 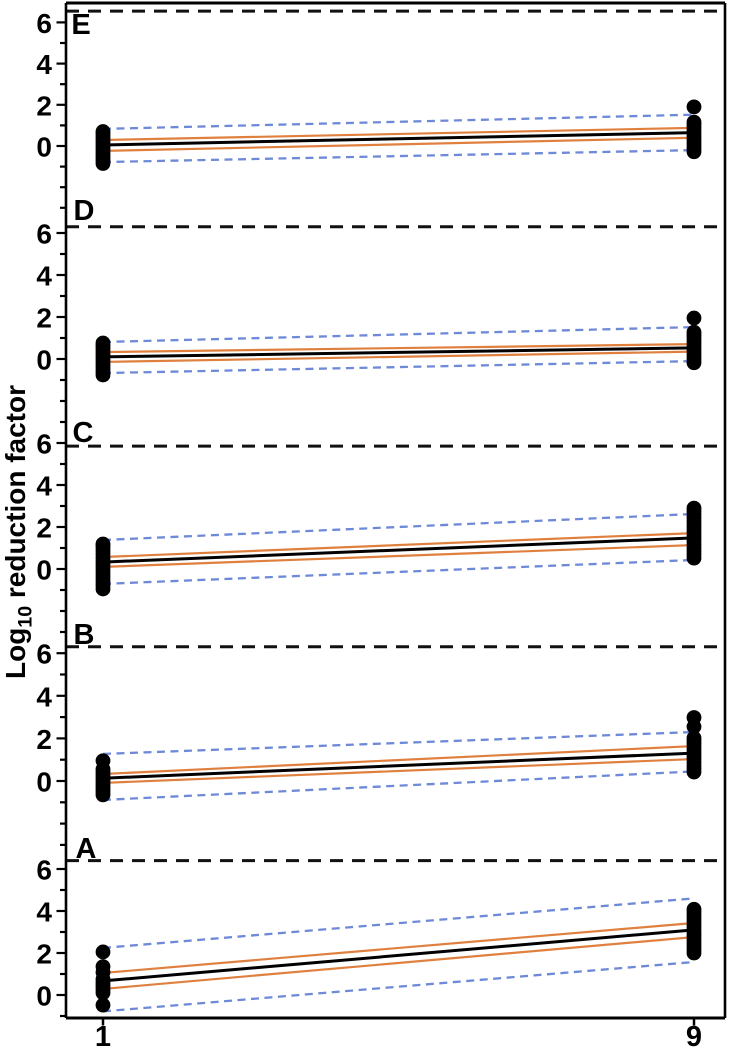 I want to click on y-axis-title: Log10 reduction factor, so click(x=18, y=532).